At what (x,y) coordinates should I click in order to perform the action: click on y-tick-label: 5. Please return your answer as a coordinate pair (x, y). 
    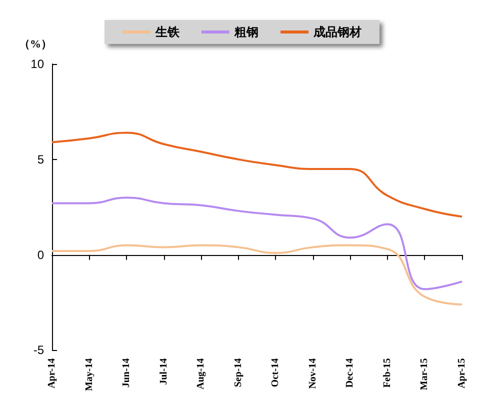
    Looking at the image, I should click on (40, 159).